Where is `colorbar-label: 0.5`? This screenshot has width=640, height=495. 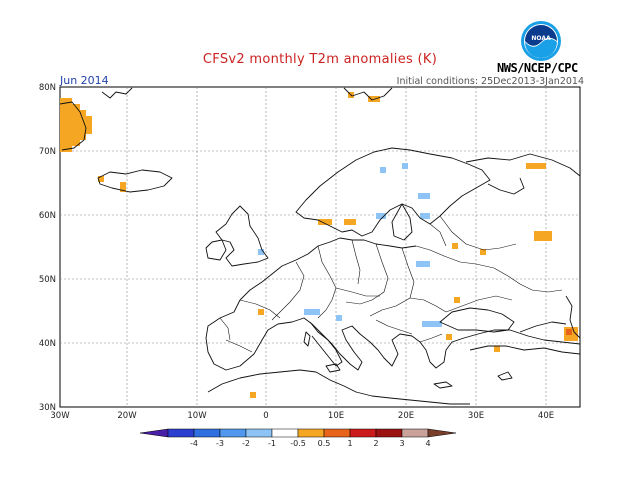 colorbar-label: 0.5 is located at coordinates (324, 443).